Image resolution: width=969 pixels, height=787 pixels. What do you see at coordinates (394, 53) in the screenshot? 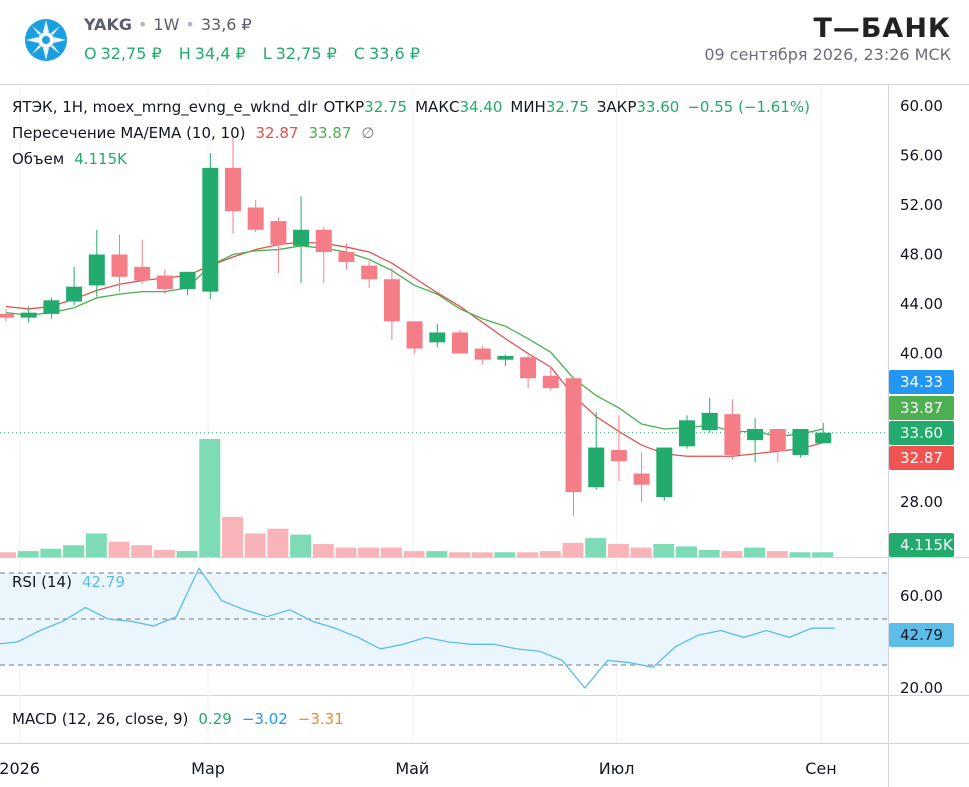
I see `ohlc-close-value: 33,6 ₽` at bounding box center [394, 53].